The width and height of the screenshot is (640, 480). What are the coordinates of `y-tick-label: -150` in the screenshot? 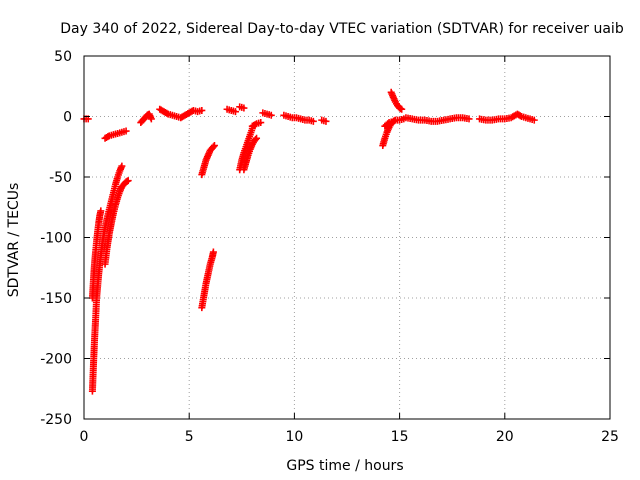 It's located at (56, 299).